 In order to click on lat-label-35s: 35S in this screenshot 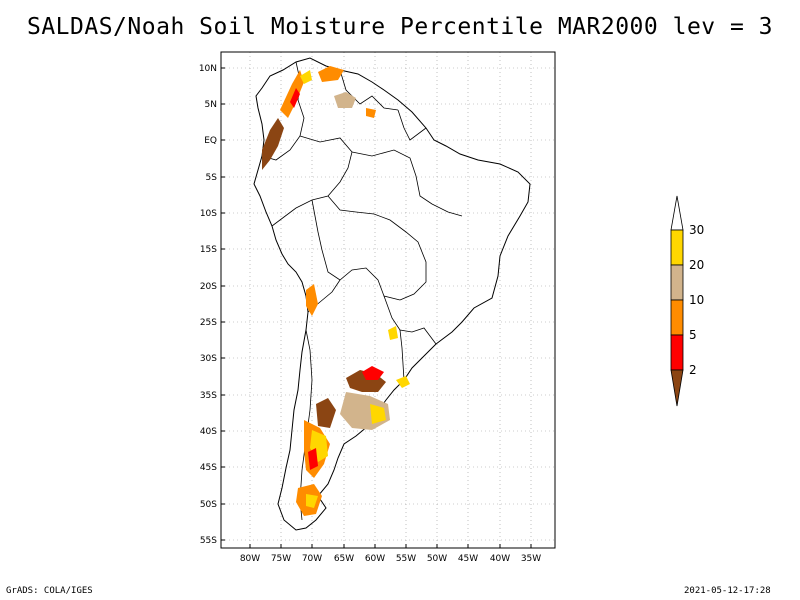, I will do `click(208, 396)`.